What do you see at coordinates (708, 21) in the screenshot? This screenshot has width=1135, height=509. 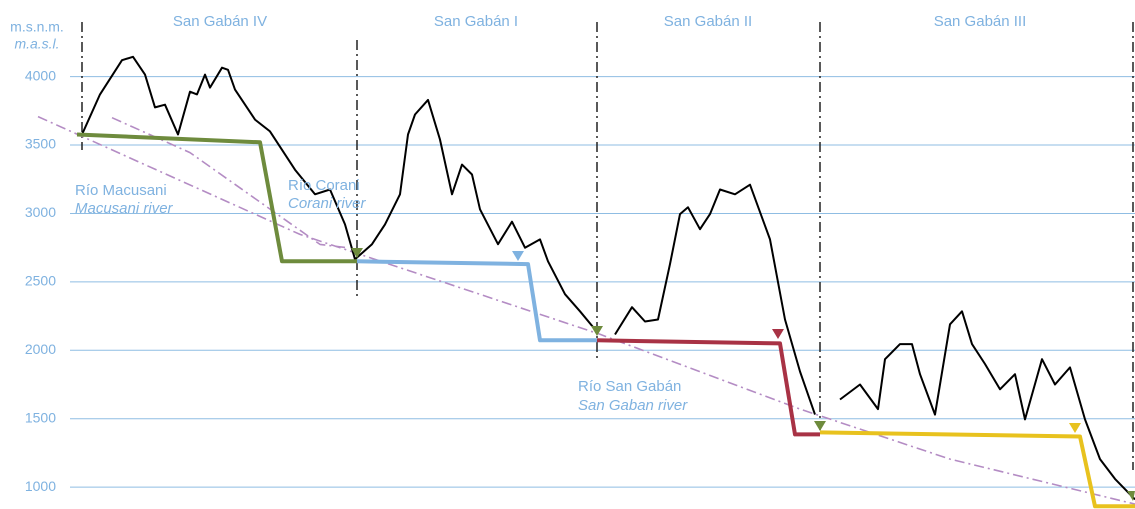 I see `section-label: San Gabán II` at bounding box center [708, 21].